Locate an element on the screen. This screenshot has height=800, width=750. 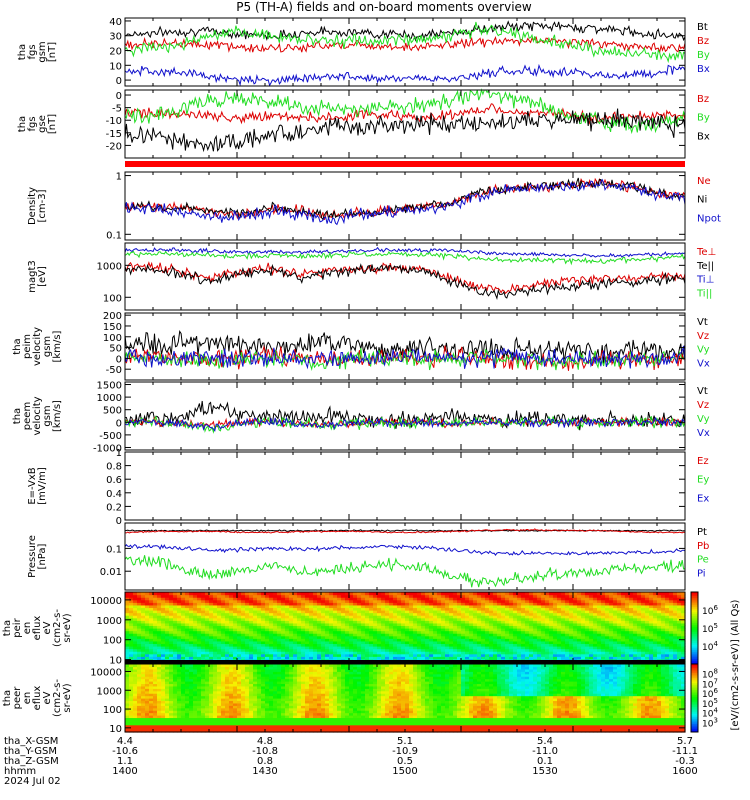
legend-density-Ni: Ni is located at coordinates (702, 200).